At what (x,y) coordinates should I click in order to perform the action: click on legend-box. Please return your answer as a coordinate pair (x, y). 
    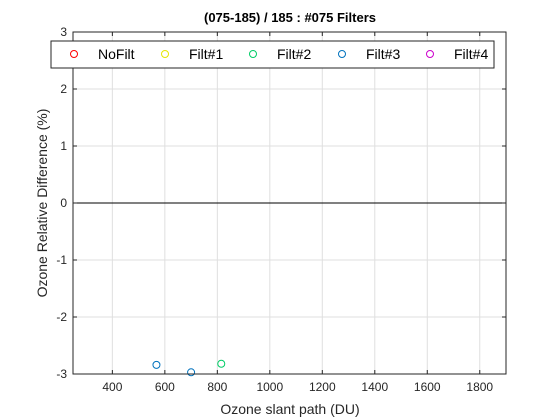
    Looking at the image, I should click on (272, 54).